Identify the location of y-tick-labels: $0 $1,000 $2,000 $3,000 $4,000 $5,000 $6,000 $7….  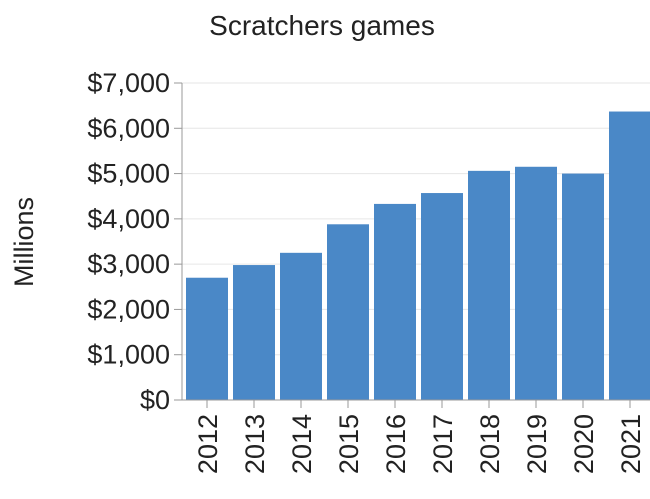
(134, 241).